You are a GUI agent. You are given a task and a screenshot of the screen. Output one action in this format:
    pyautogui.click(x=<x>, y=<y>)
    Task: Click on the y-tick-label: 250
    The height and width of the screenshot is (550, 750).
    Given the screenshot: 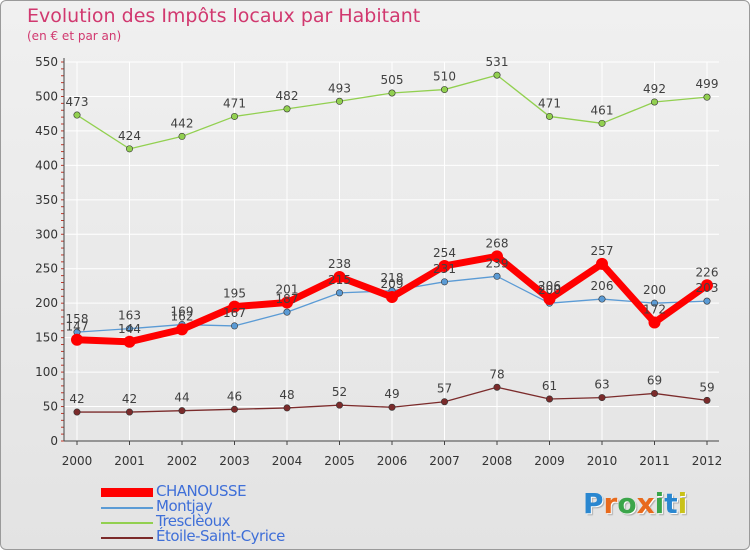 What is the action you would take?
    pyautogui.click(x=46, y=269)
    